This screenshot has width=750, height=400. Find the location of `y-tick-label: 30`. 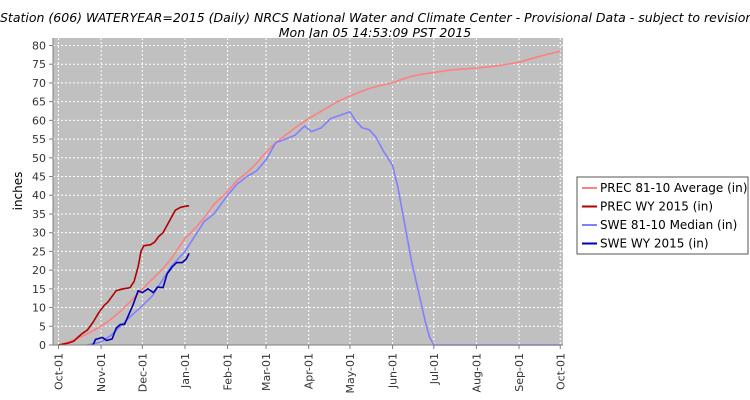

y-tick-label: 30 is located at coordinates (39, 233).